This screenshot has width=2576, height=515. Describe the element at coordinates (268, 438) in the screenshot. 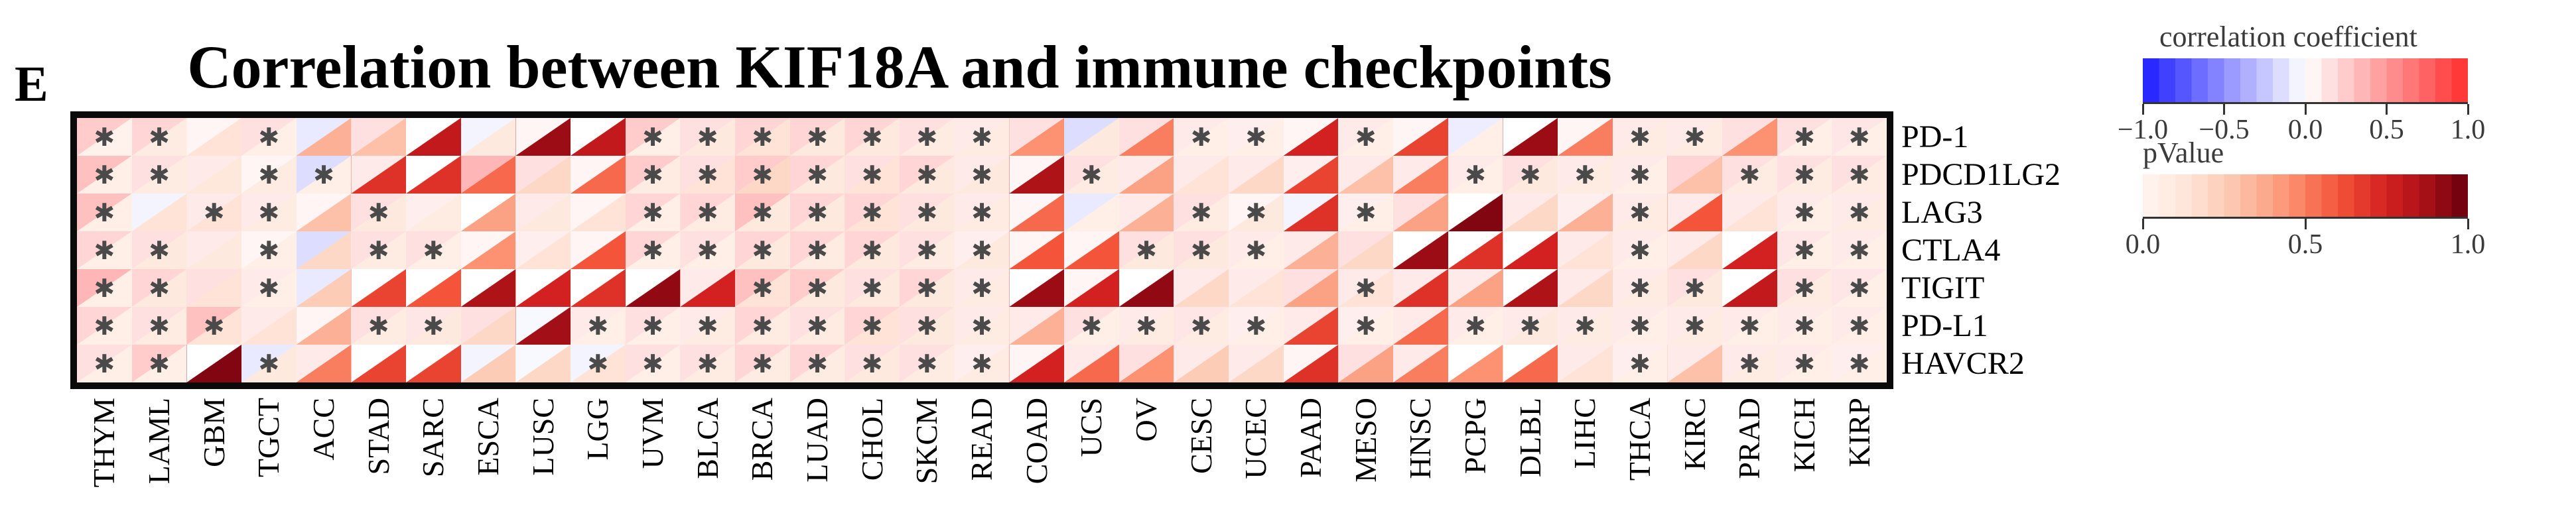

I see `column-label-tgct: TGCT` at that location.